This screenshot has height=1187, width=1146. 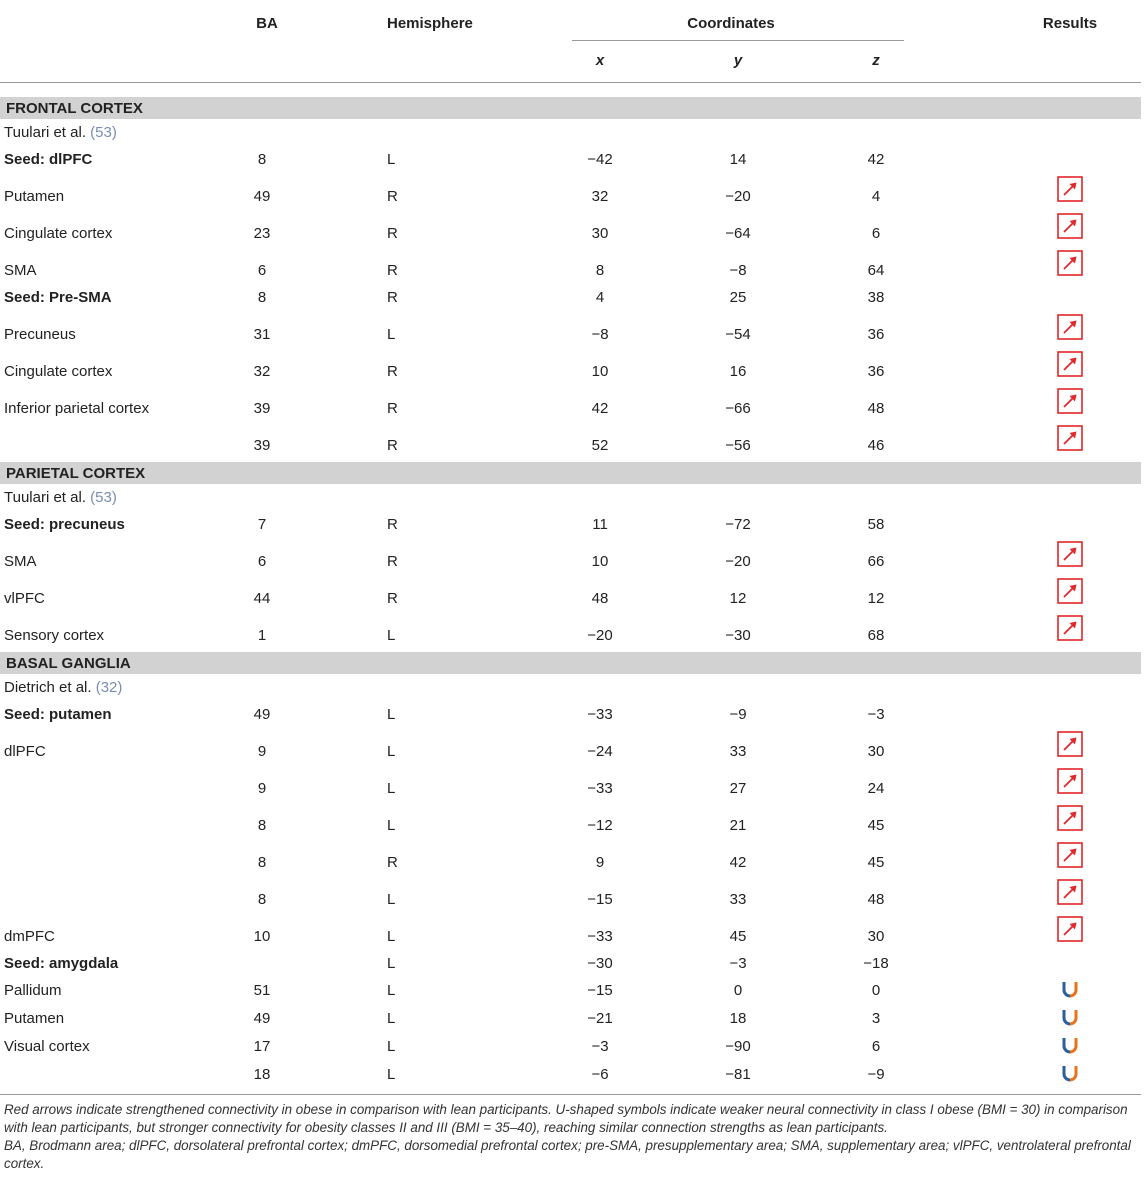 What do you see at coordinates (876, 445) in the screenshot?
I see `cell-z: 46` at bounding box center [876, 445].